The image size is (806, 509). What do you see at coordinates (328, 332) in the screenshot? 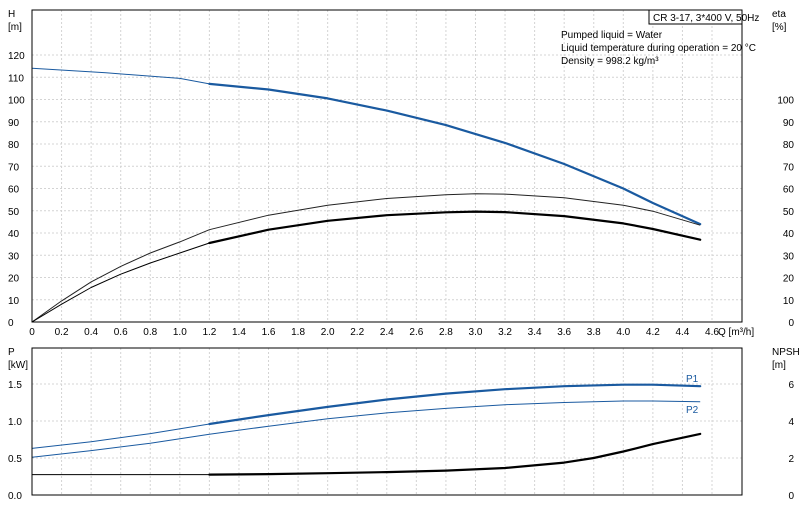
I see `x-tick-label-10: 2.0` at bounding box center [328, 332].